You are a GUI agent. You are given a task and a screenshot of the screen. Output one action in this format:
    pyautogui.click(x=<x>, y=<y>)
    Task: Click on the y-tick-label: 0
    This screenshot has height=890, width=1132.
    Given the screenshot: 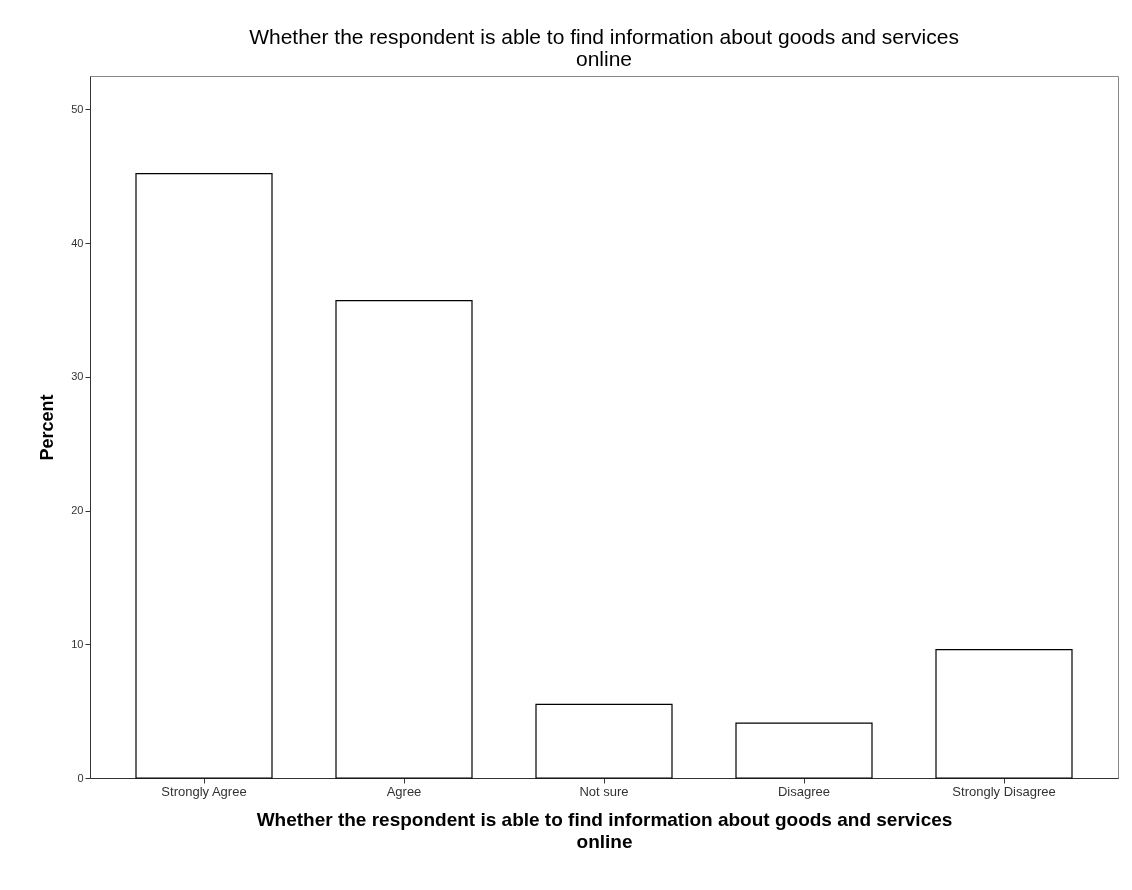 What is the action you would take?
    pyautogui.click(x=80, y=777)
    